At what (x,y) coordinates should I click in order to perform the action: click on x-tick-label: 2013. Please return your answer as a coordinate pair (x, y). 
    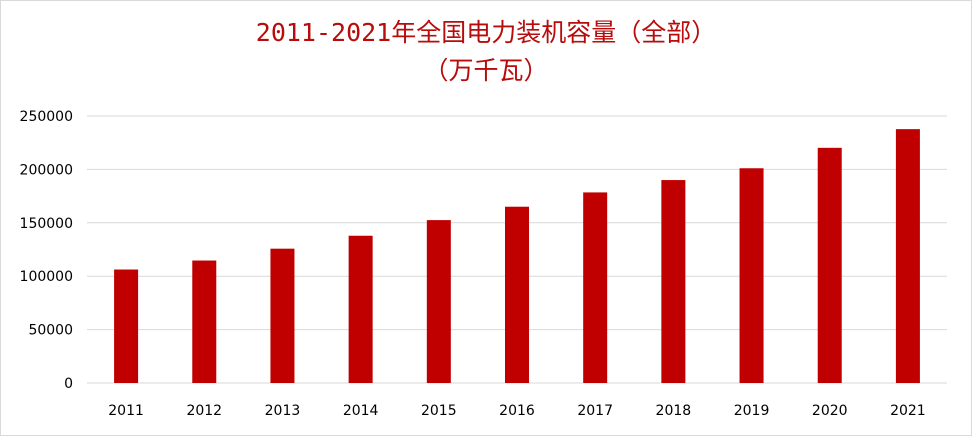
    Looking at the image, I should click on (283, 411).